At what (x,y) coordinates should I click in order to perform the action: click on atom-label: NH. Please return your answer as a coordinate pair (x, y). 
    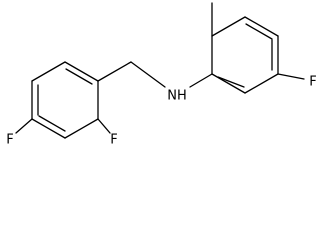
    Looking at the image, I should click on (177, 96).